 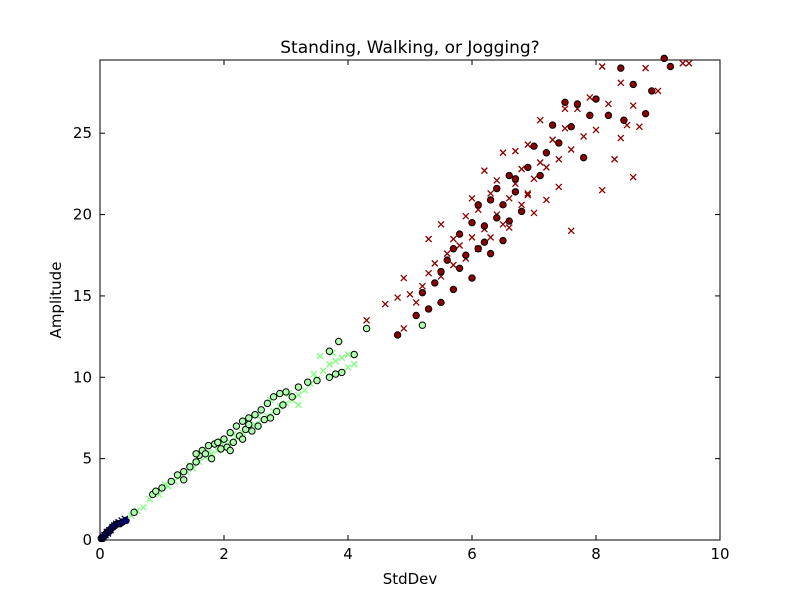 I want to click on y-tick-label: 20, so click(x=82, y=215).